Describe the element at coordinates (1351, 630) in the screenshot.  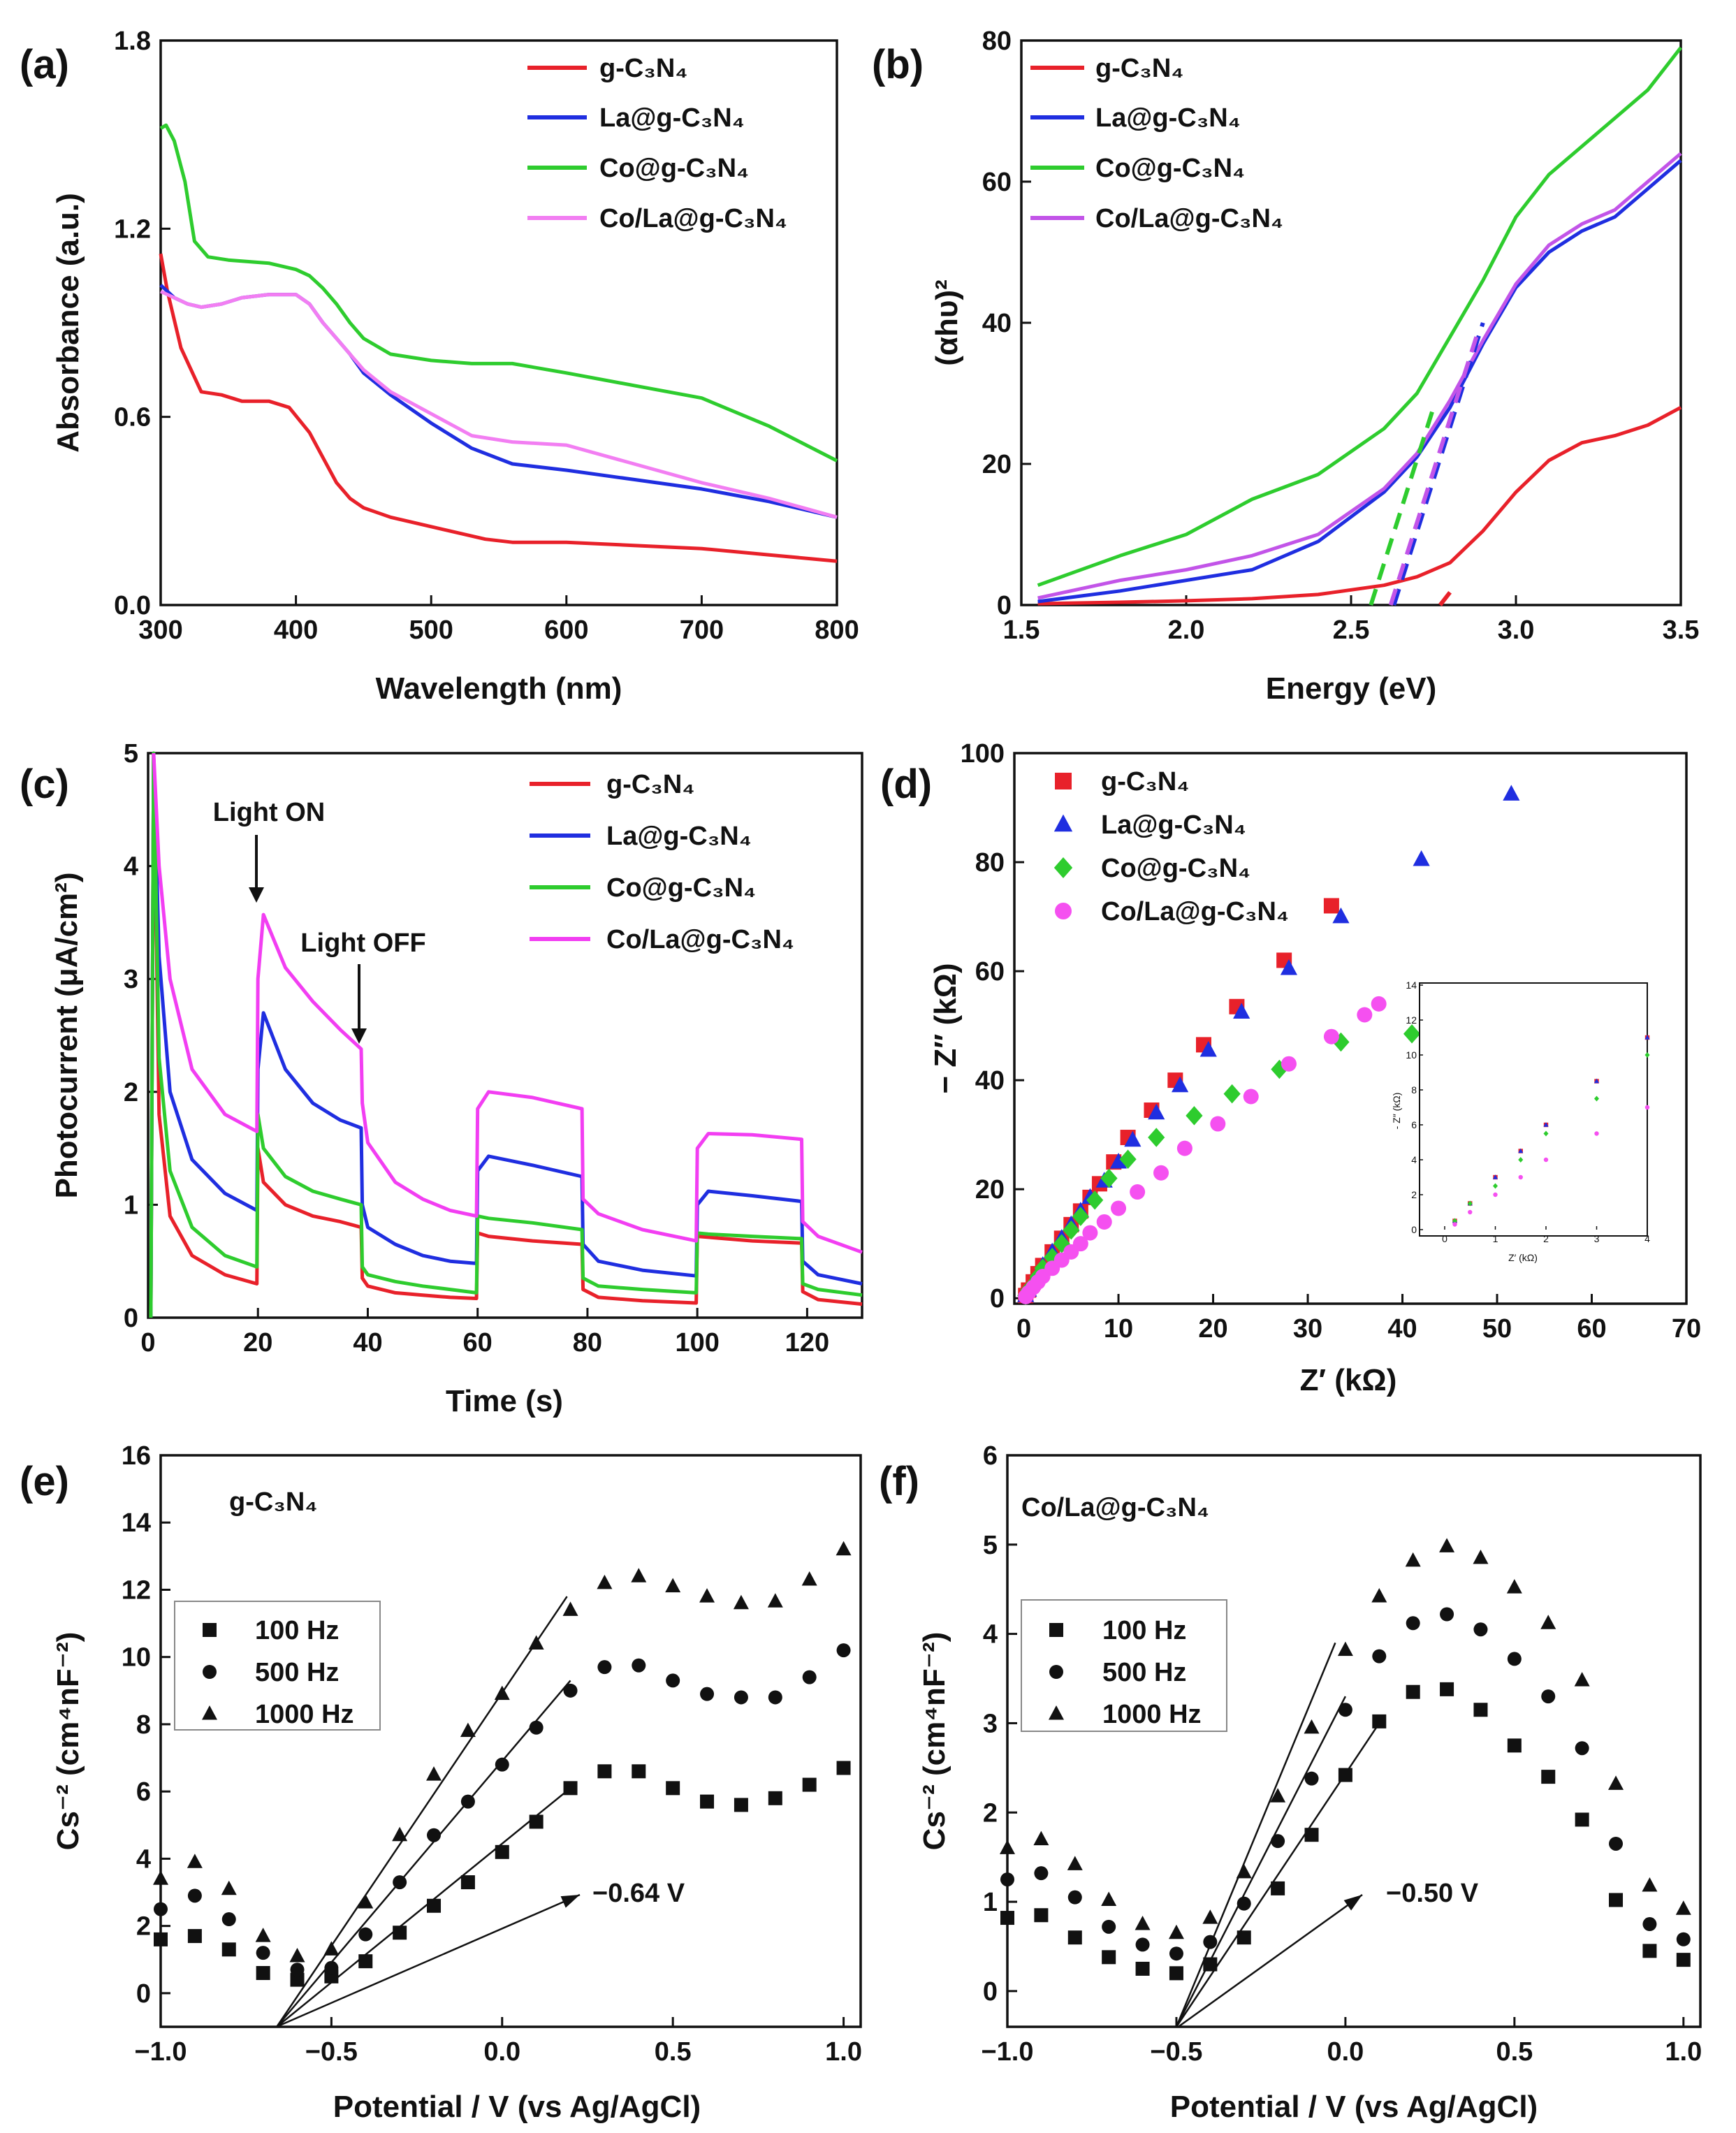
I see `x-tick-label: 2.5` at that location.